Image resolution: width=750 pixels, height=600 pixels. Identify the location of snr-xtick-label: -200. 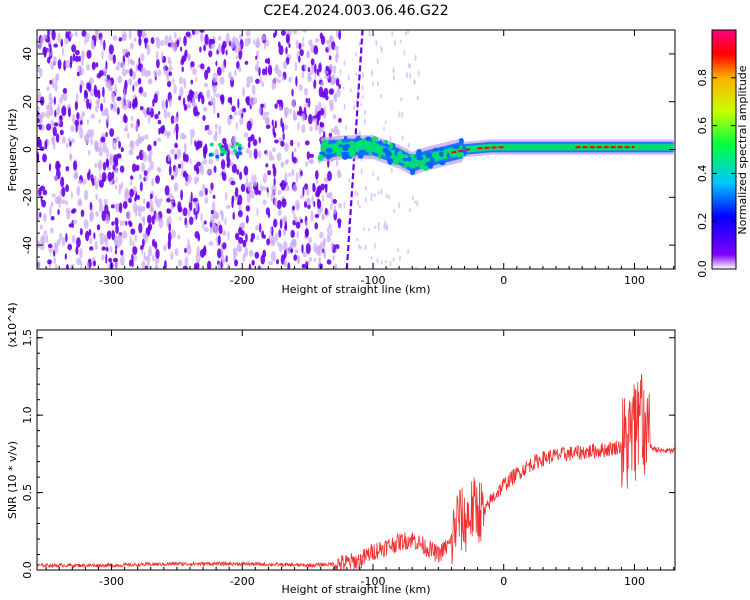
(242, 581).